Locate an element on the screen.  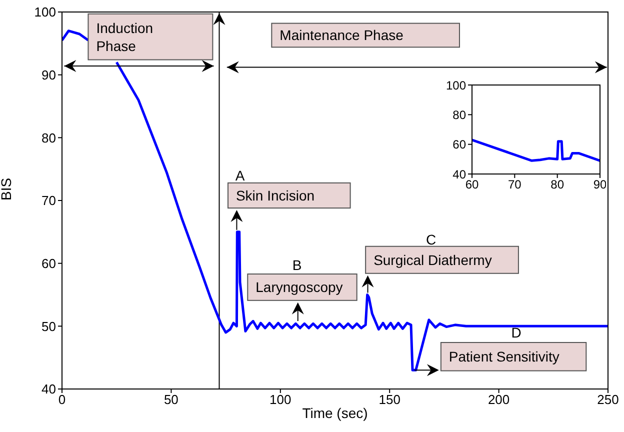
y-tick-label: 90 is located at coordinates (49, 74).